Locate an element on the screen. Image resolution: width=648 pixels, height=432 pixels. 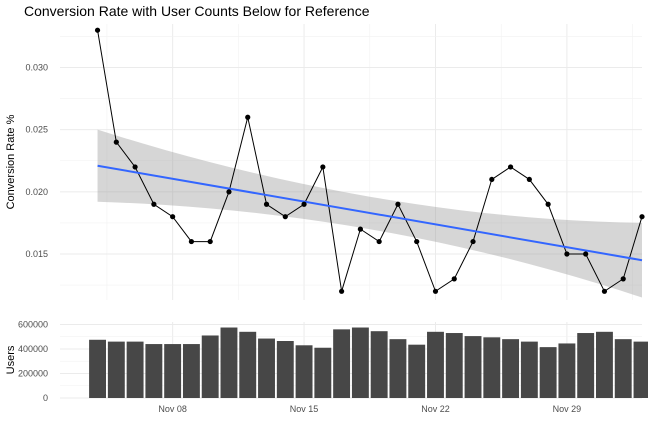
top-y-tick-label: 0.020 is located at coordinates (36, 192).